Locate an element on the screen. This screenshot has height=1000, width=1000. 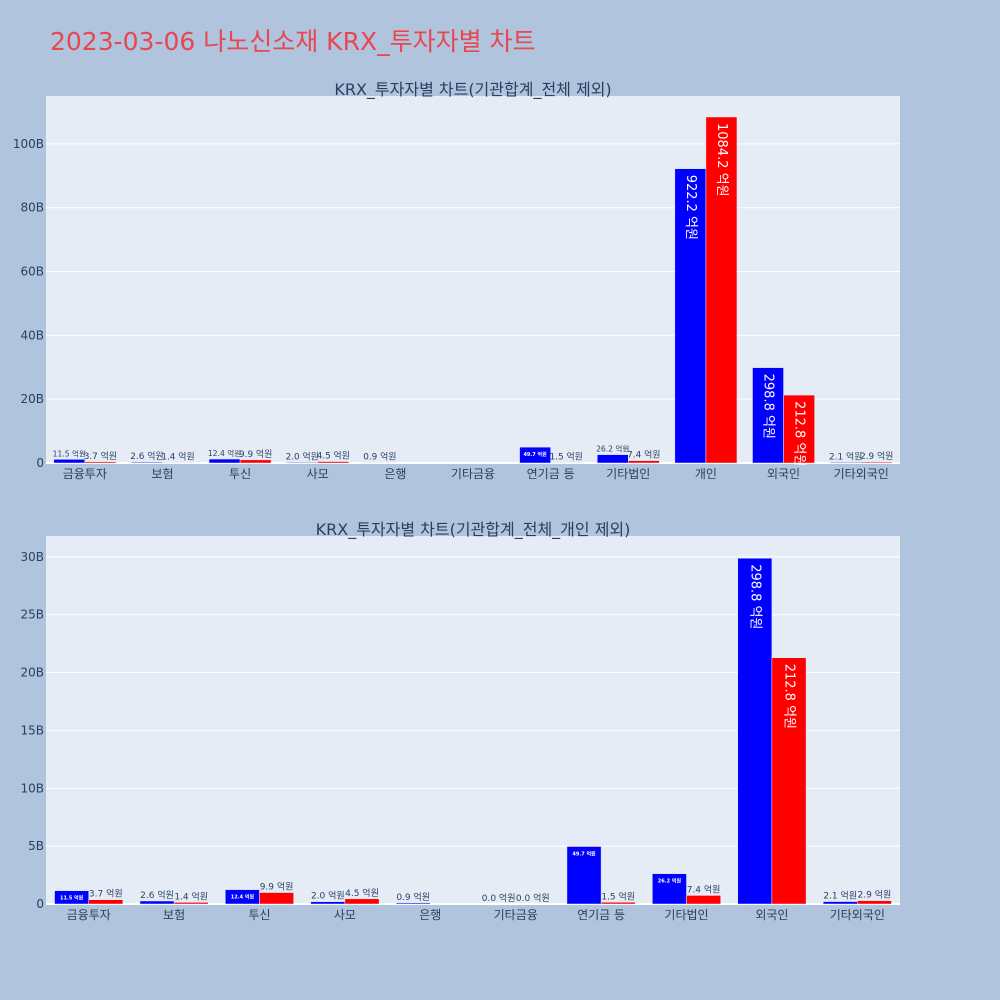
data-label: 7.4 억원 is located at coordinates (643, 455).